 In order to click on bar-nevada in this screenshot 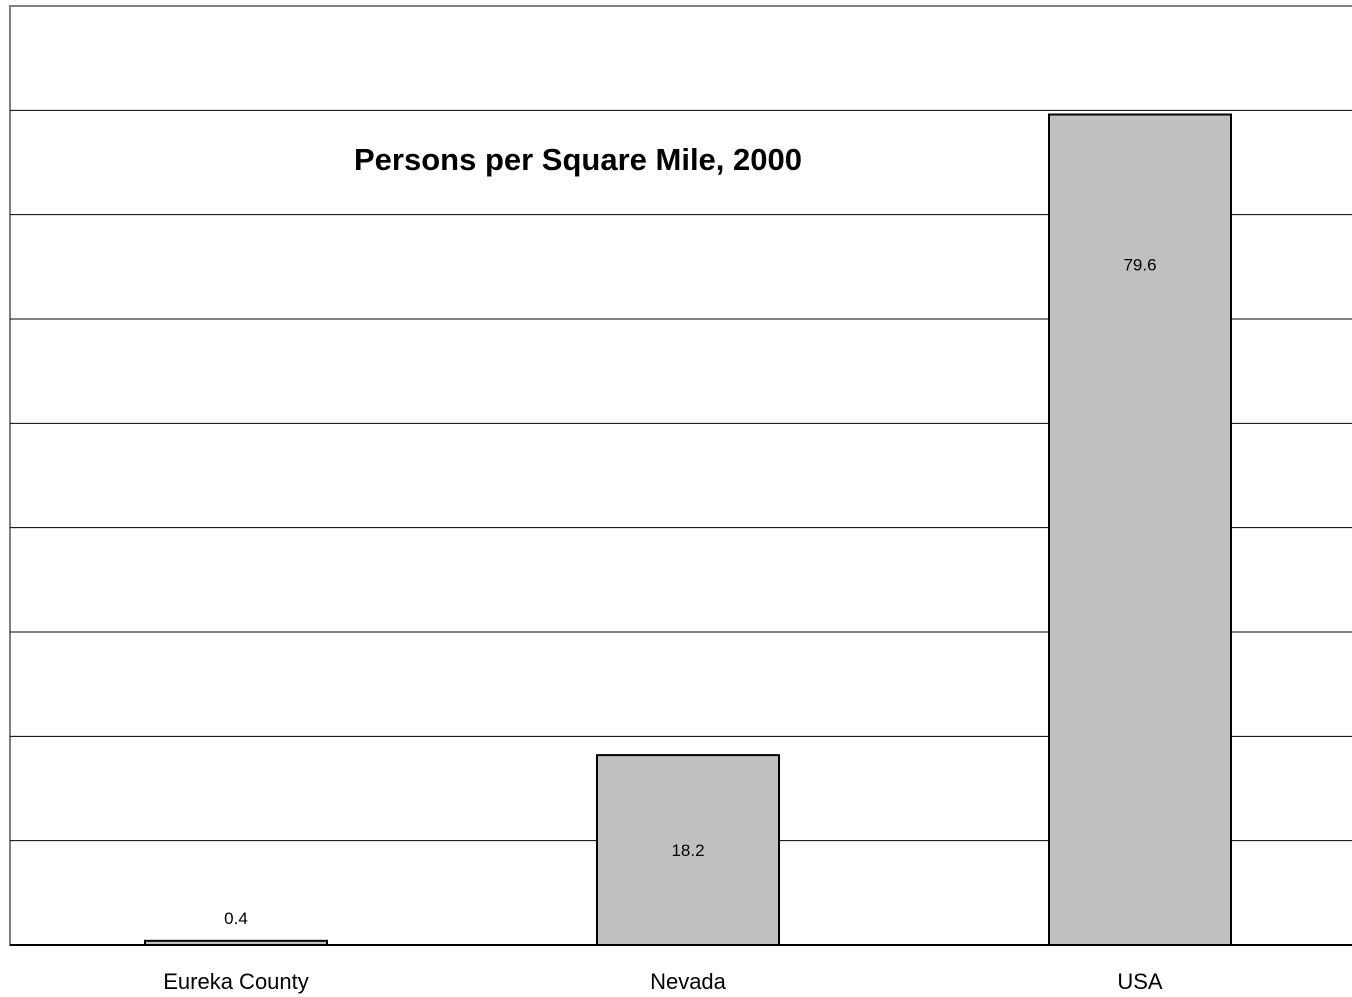, I will do `click(688, 850)`.